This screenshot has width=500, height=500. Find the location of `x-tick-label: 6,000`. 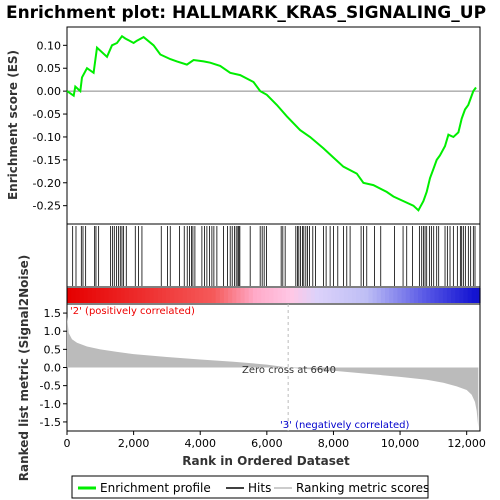

x-tick-label: 6,000 is located at coordinates (267, 443).